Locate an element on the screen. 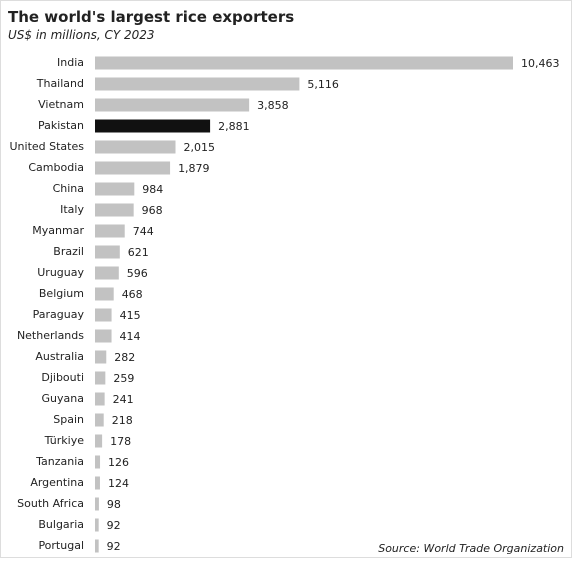  category-label: India is located at coordinates (70, 62).